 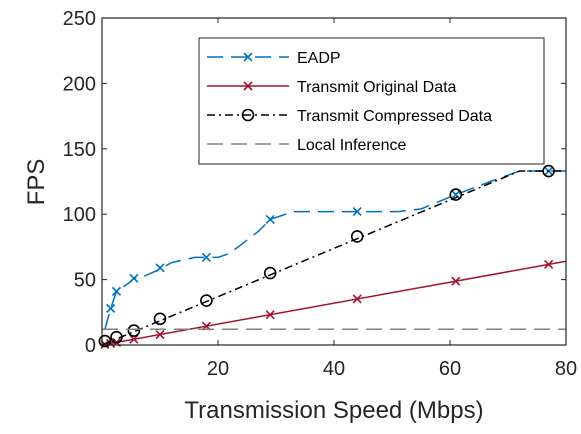 I want to click on legend-label-local-inference: Local Inference, so click(x=352, y=145).